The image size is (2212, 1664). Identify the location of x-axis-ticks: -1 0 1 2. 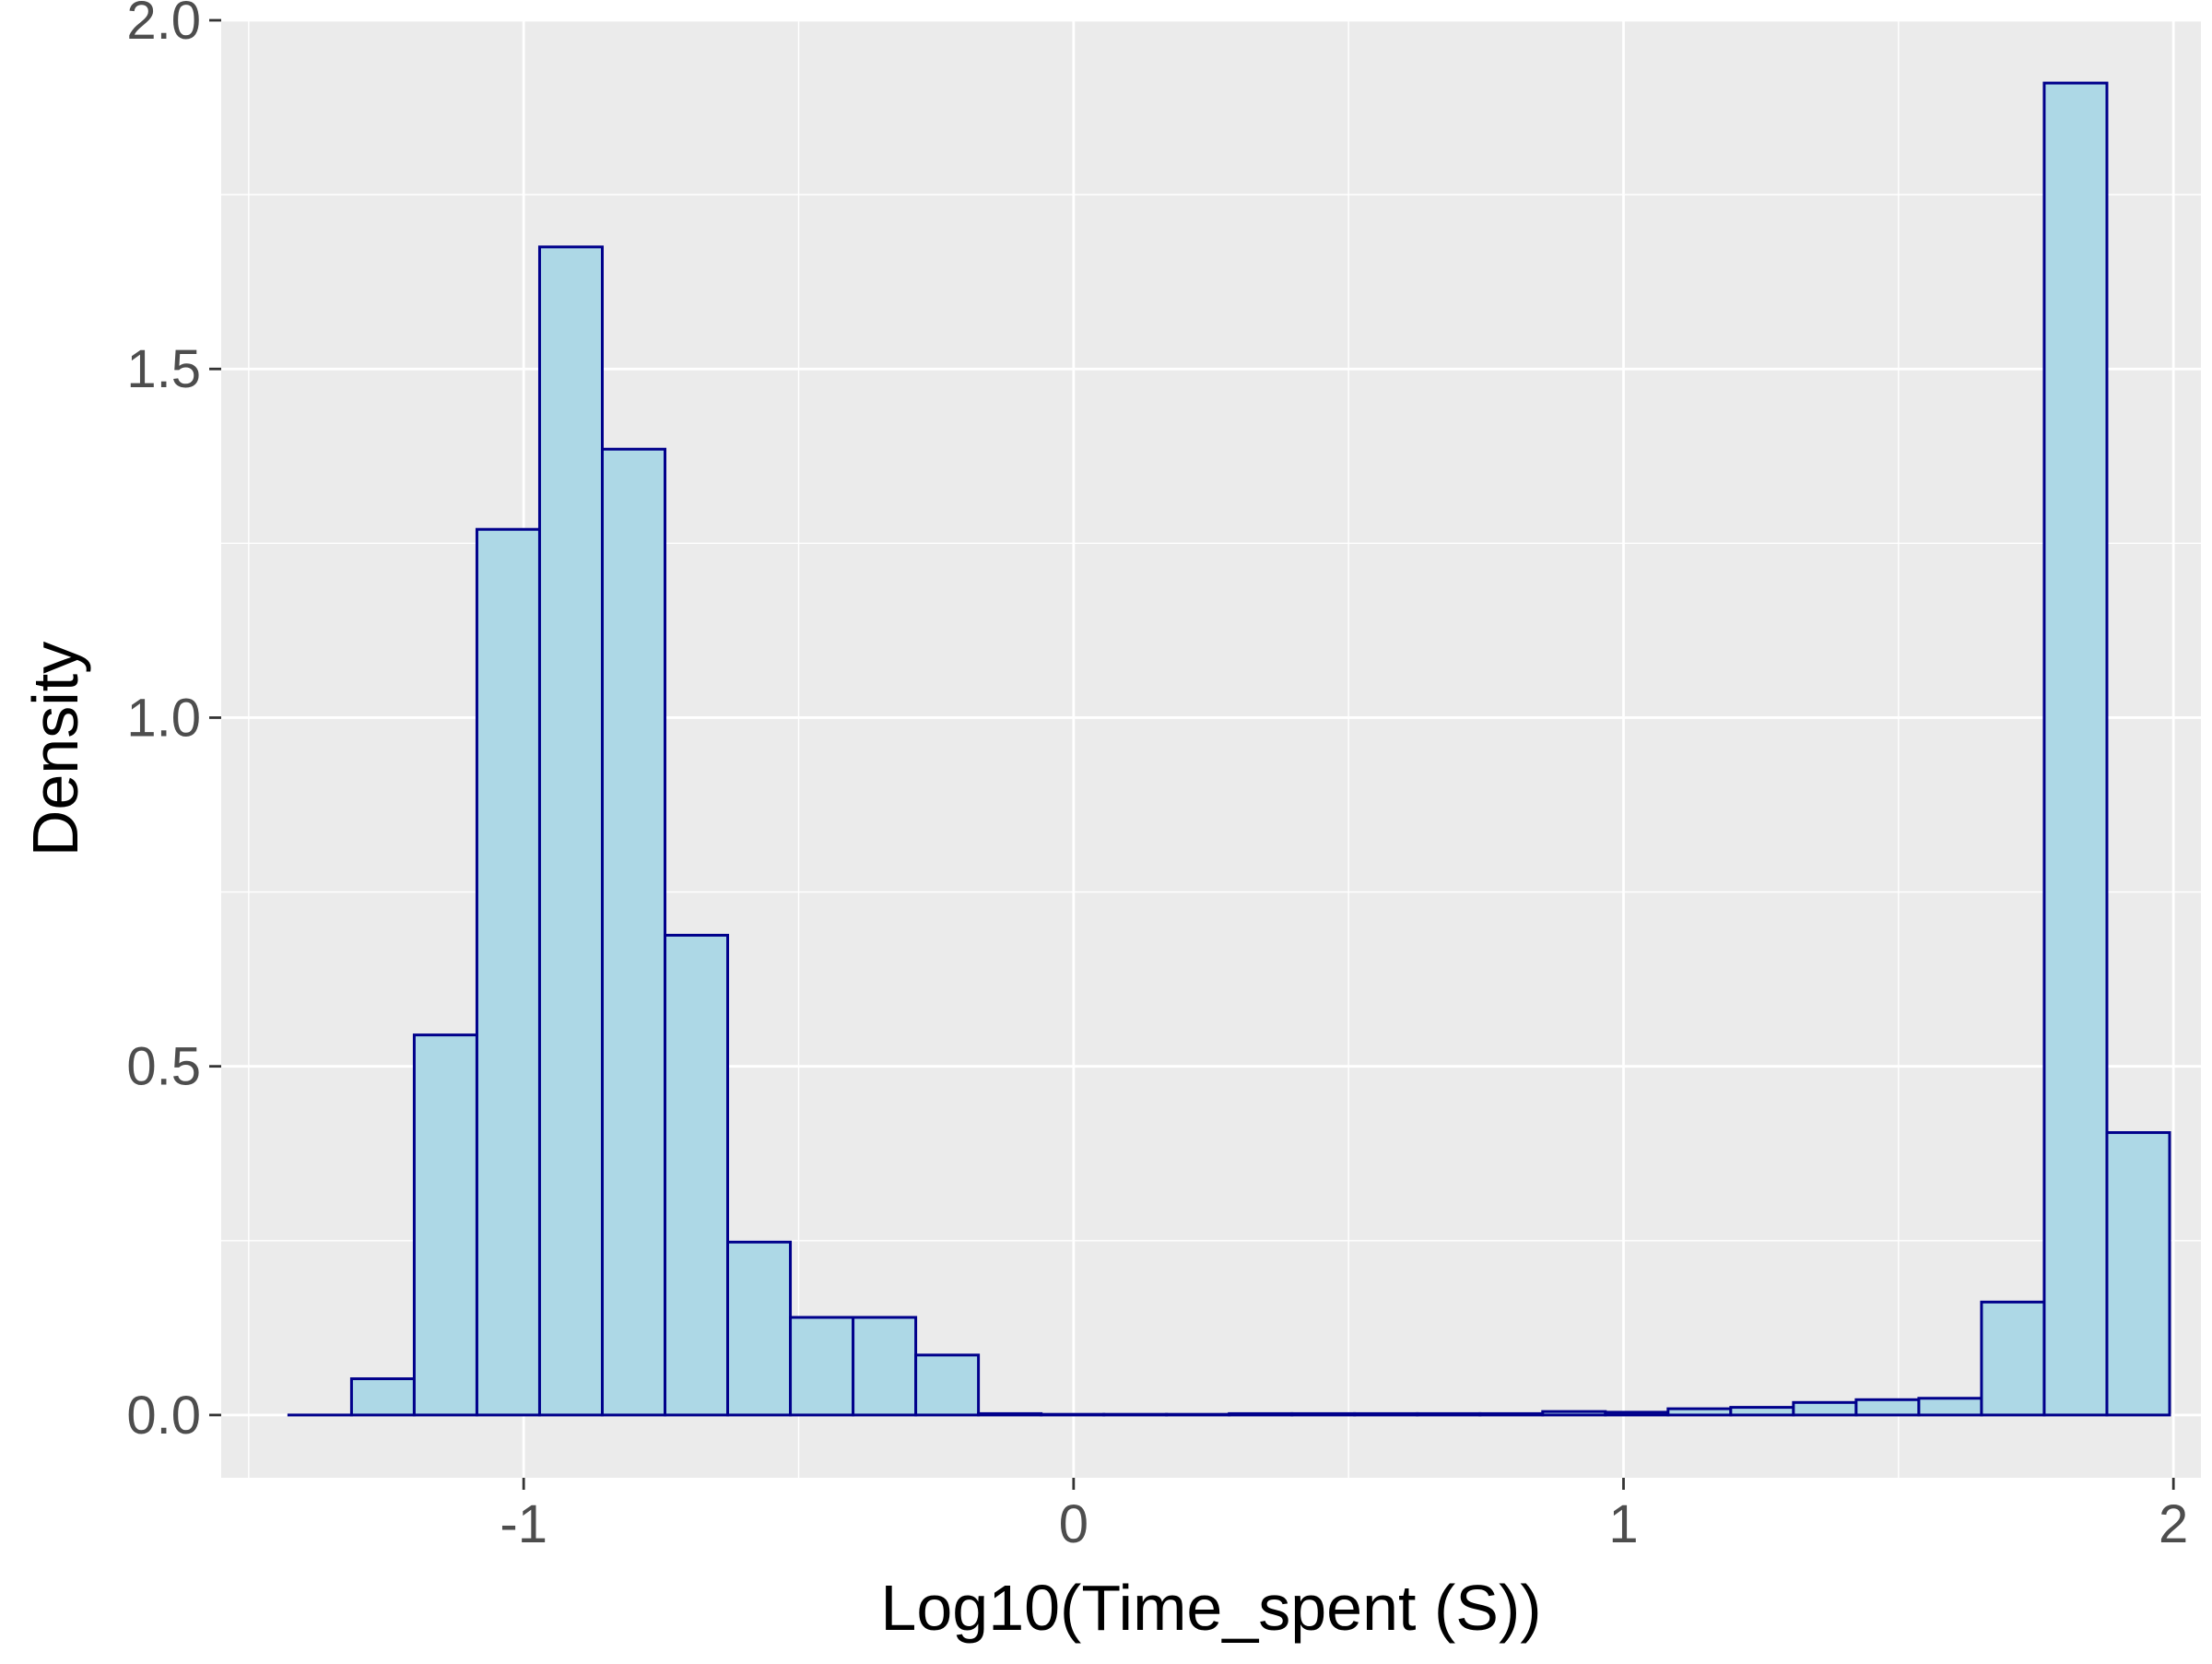
(1344, 1516).